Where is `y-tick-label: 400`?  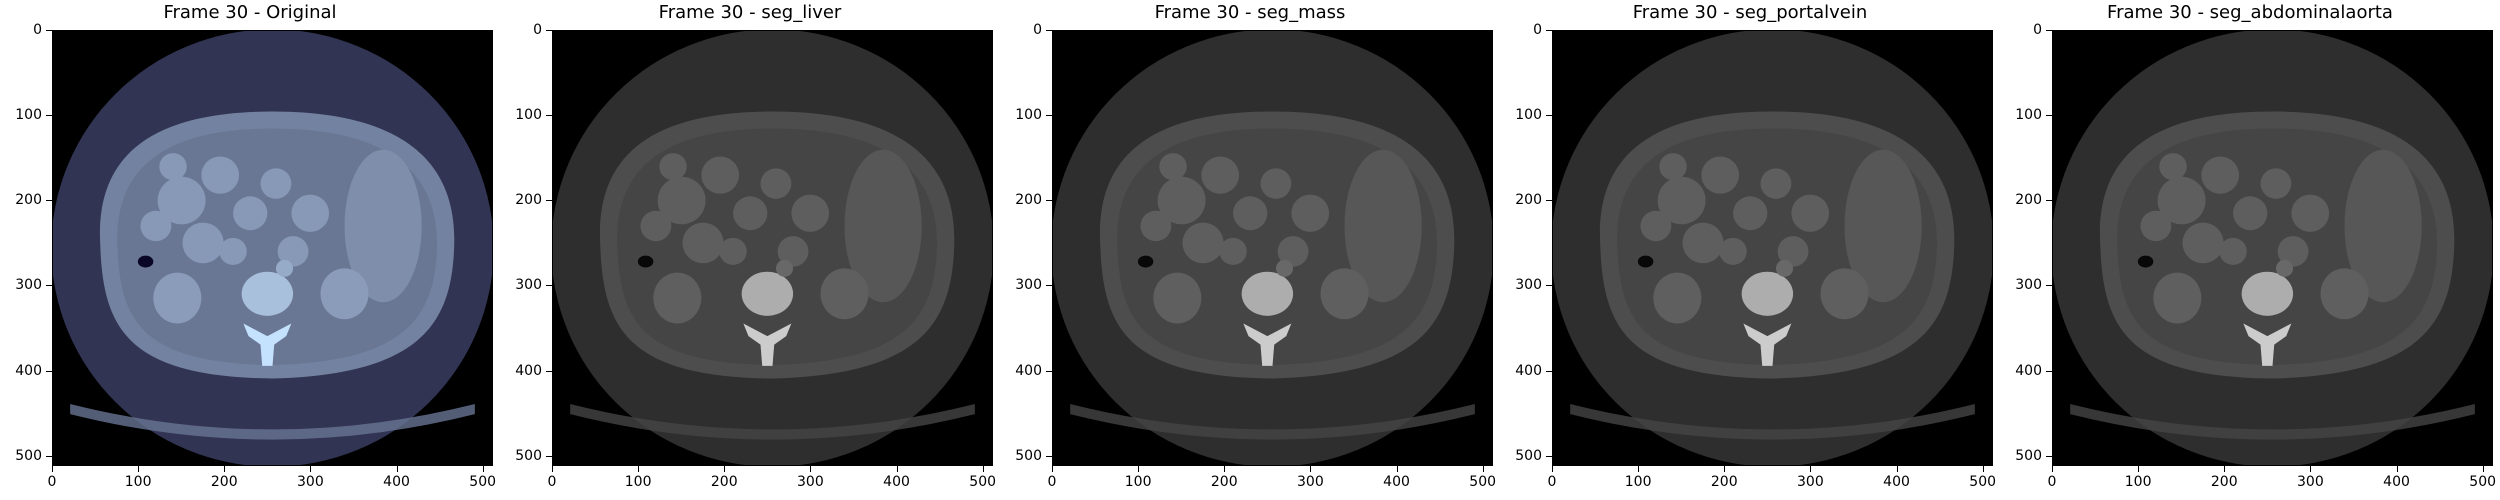
y-tick-label: 400 is located at coordinates (1528, 370).